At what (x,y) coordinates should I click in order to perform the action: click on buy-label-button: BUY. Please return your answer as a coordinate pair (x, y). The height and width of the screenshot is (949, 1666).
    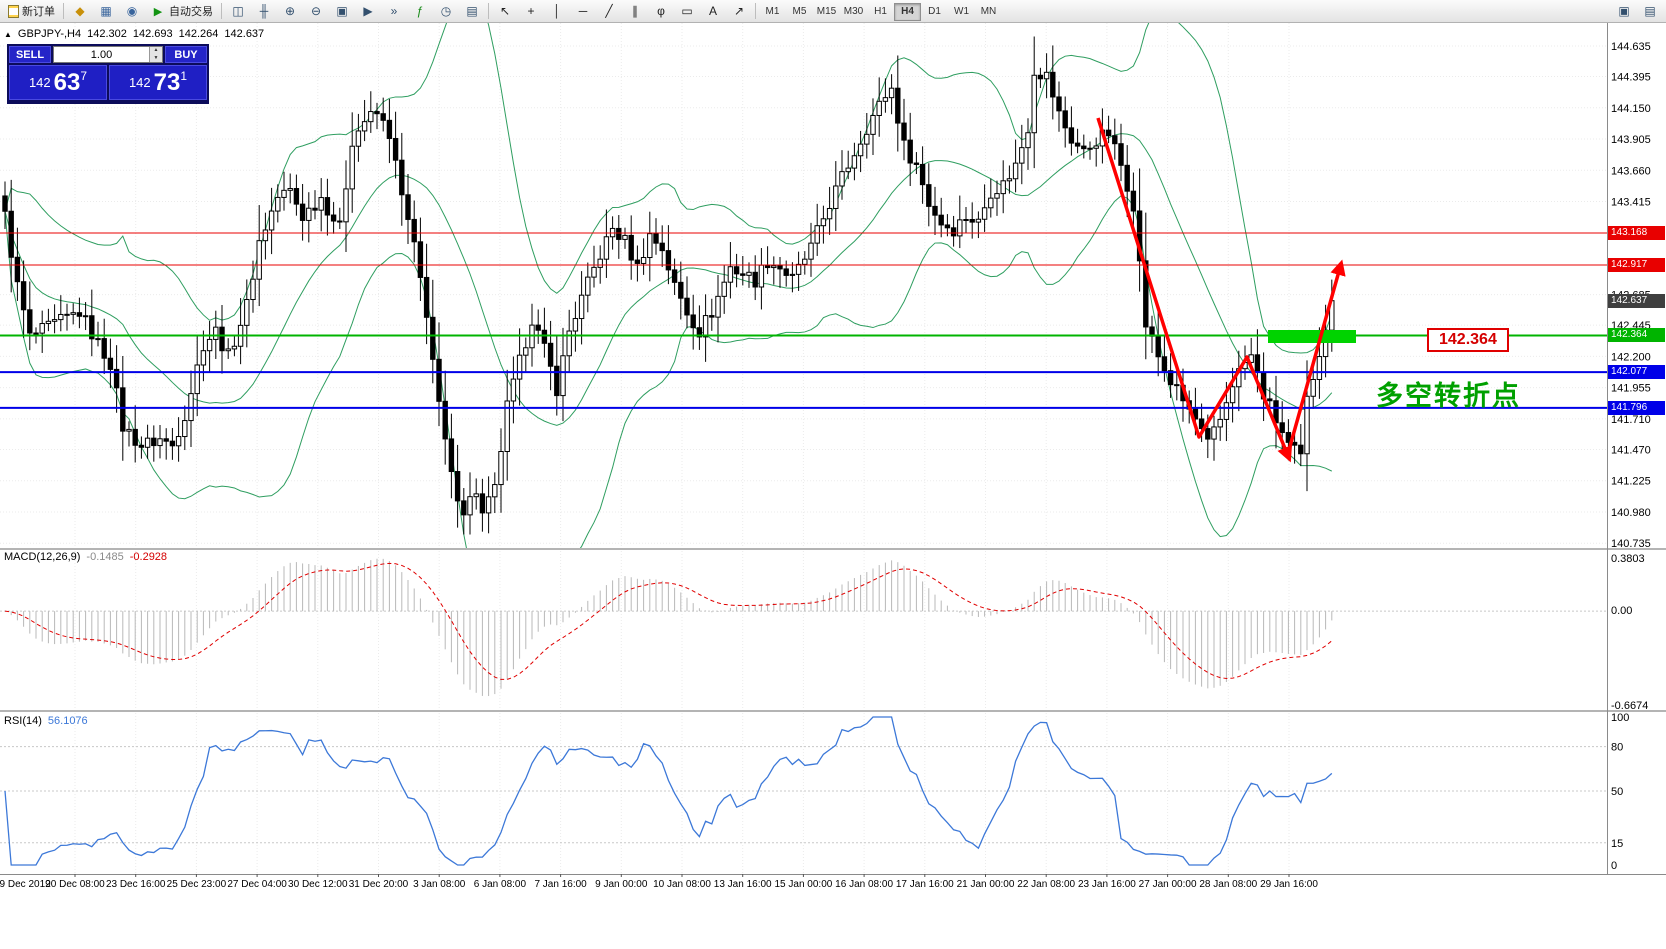
    Looking at the image, I should click on (186, 54).